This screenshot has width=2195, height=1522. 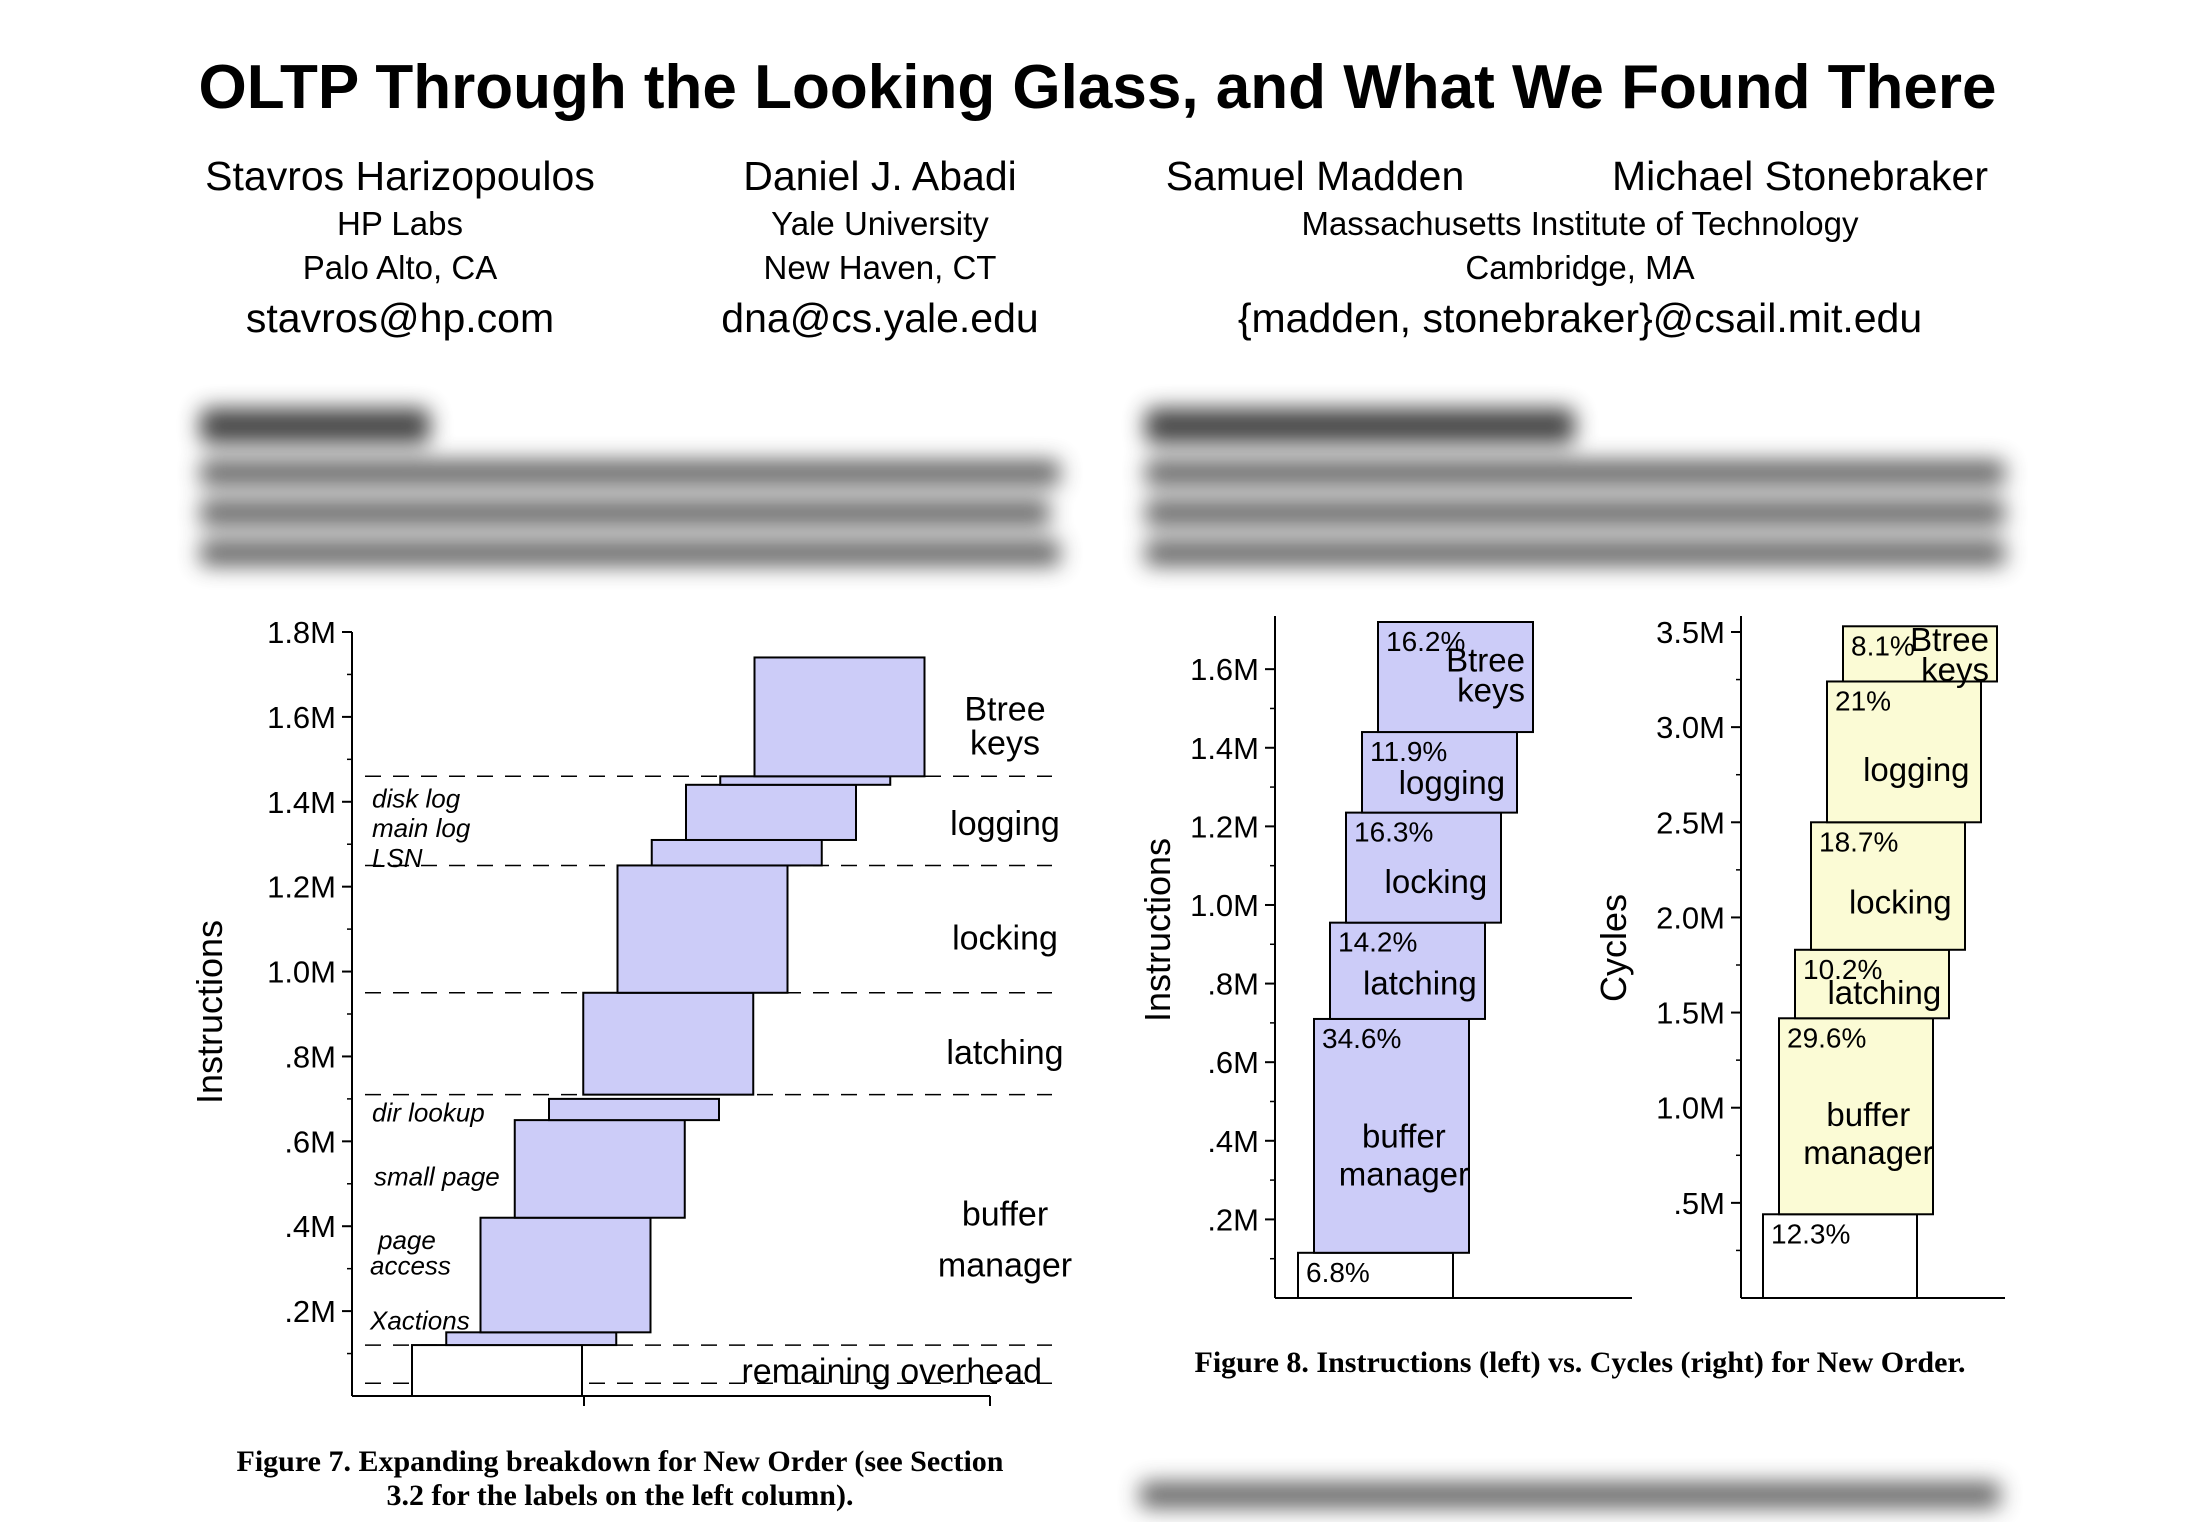 What do you see at coordinates (1005, 939) in the screenshot?
I see `component-label: locking` at bounding box center [1005, 939].